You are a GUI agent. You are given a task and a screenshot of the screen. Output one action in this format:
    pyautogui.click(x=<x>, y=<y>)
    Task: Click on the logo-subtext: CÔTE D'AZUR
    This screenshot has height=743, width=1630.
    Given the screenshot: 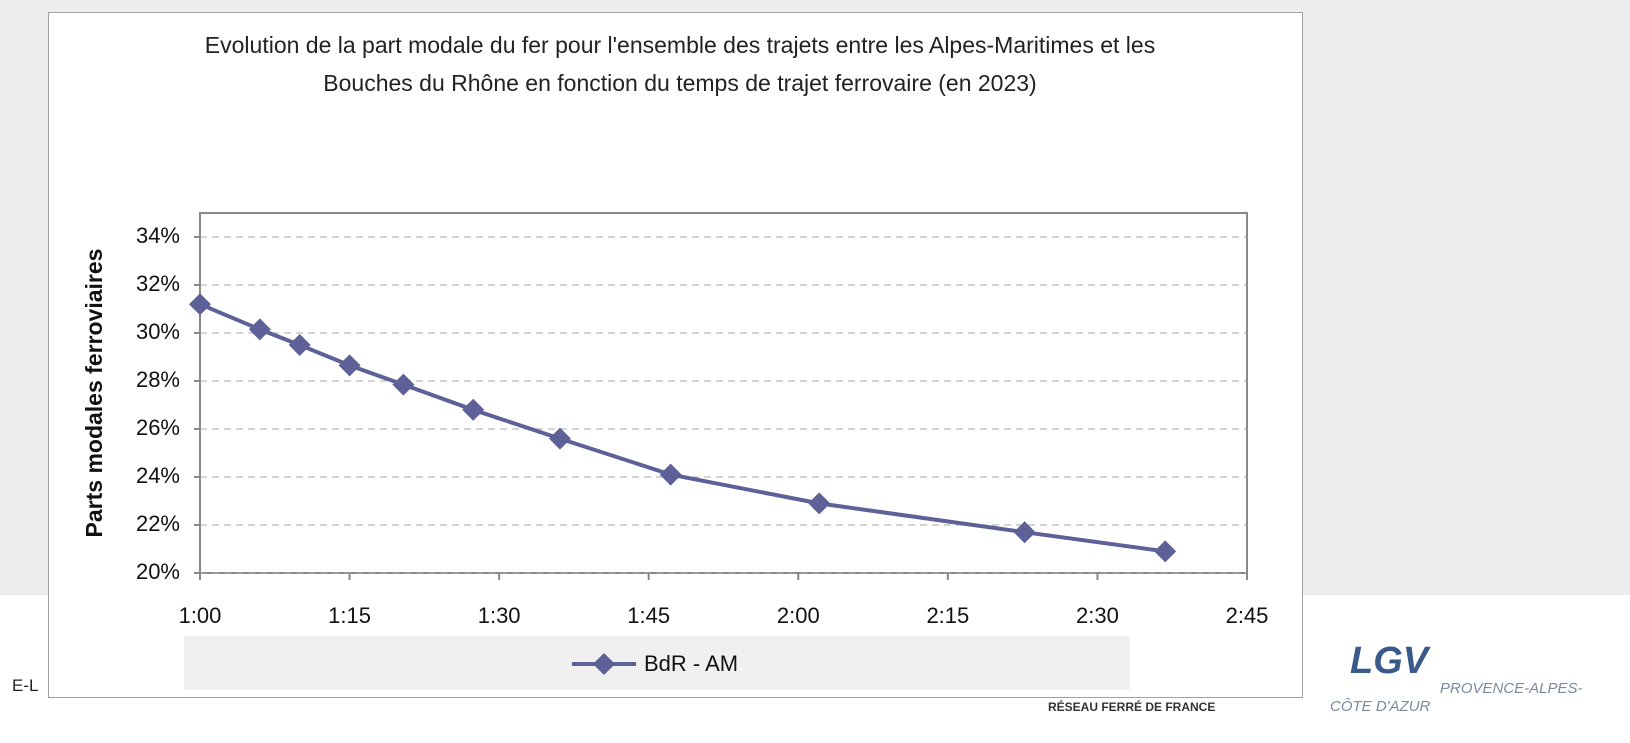 What is the action you would take?
    pyautogui.click(x=1380, y=706)
    